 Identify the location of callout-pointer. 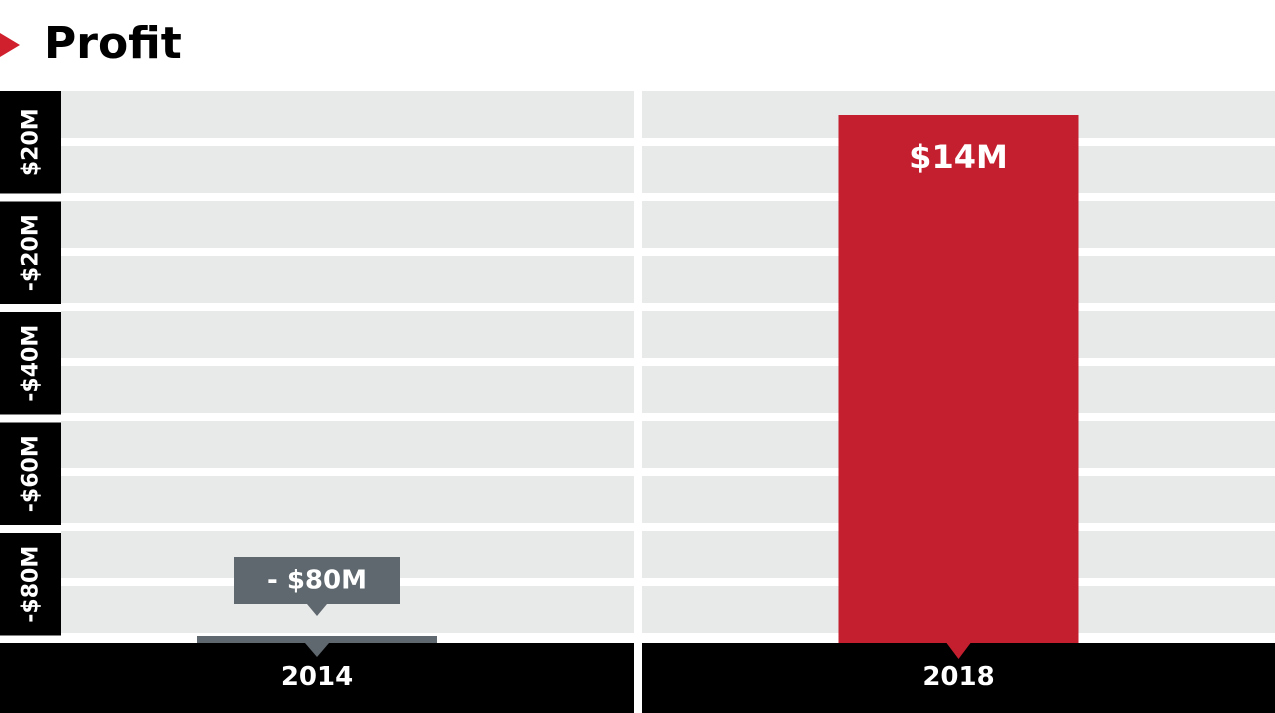
(317, 610).